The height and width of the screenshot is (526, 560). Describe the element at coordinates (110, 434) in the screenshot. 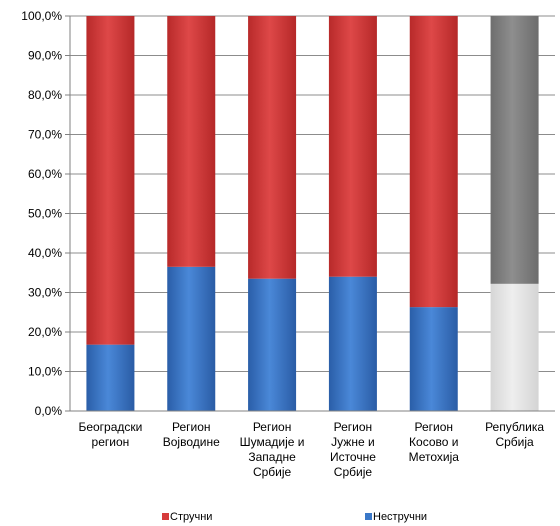

I see `x-category-label: Београдски регион` at that location.